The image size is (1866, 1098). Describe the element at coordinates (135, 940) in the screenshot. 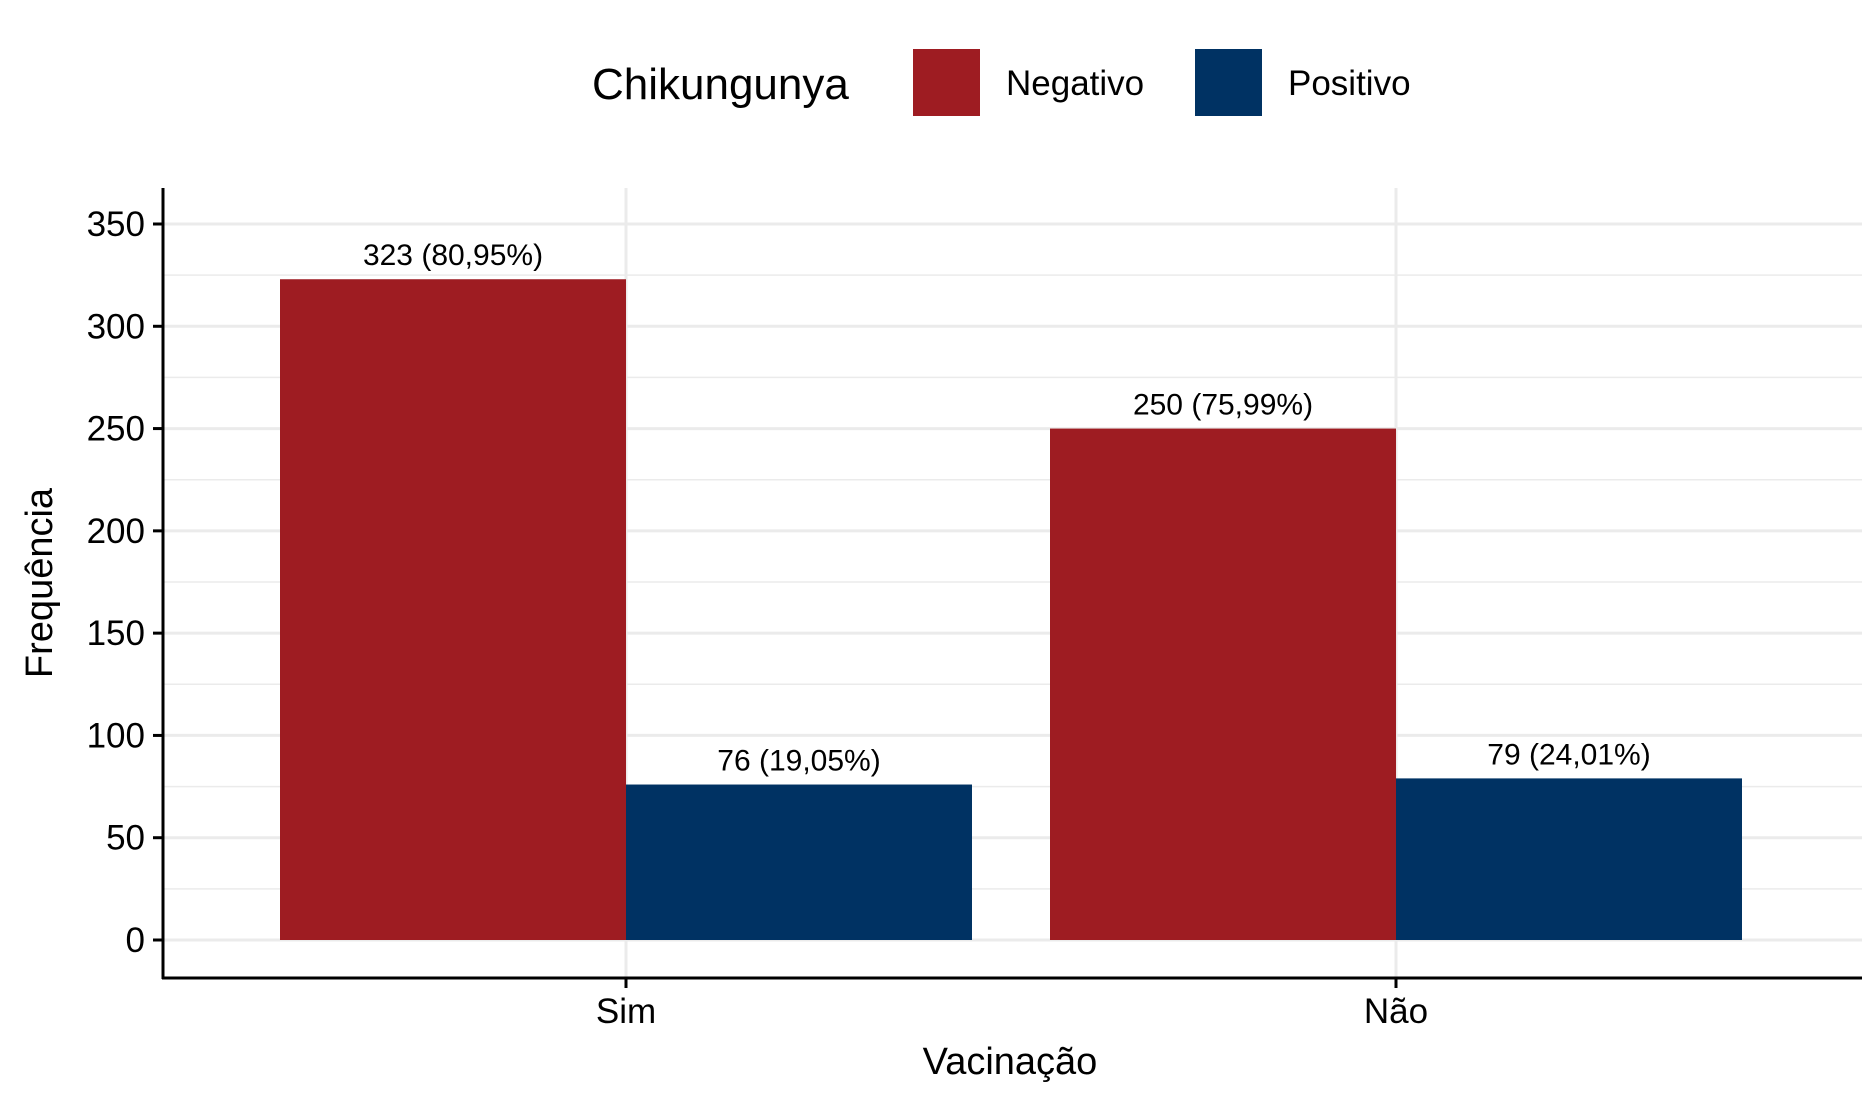

I see `y-tick-label: 0` at that location.